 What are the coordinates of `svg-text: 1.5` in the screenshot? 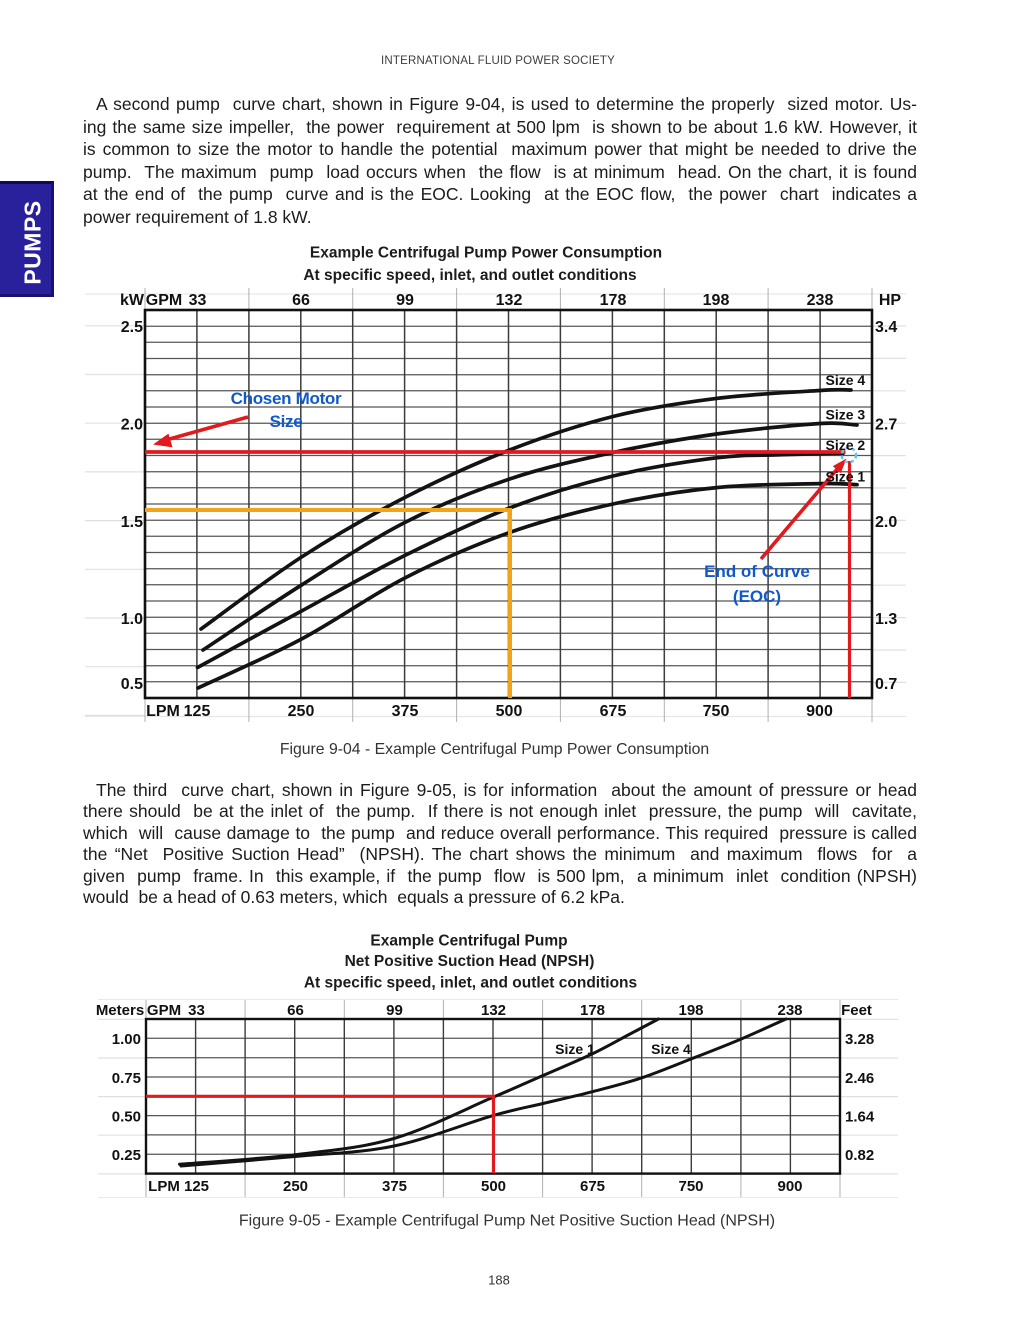 It's located at (132, 522).